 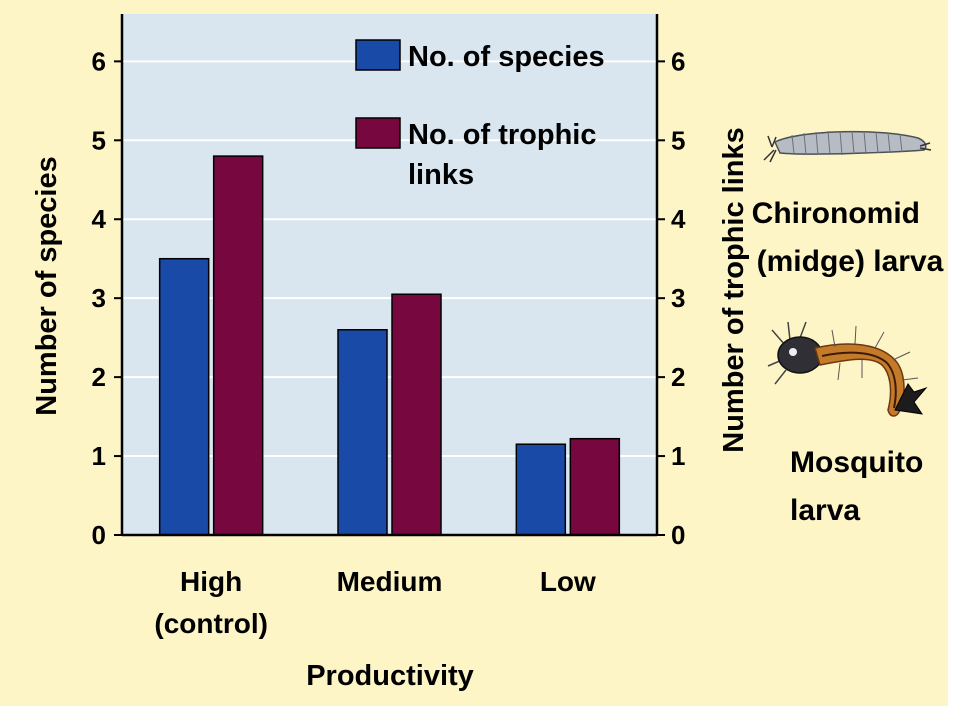 I want to click on x-category-label-line: Low, so click(x=568, y=581).